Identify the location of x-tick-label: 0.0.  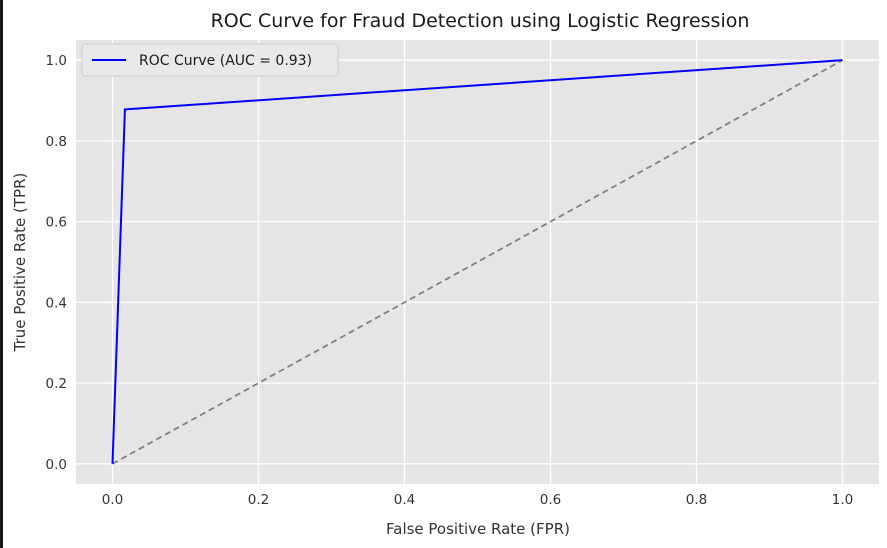
(112, 500).